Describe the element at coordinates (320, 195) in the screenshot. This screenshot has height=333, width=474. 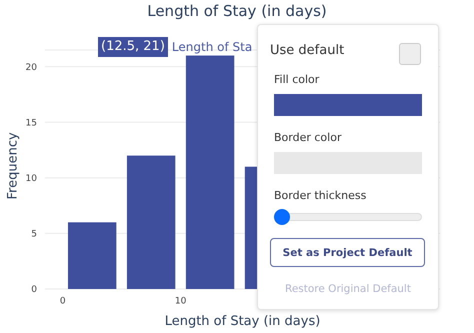
I see `annotation: Border thickness` at that location.